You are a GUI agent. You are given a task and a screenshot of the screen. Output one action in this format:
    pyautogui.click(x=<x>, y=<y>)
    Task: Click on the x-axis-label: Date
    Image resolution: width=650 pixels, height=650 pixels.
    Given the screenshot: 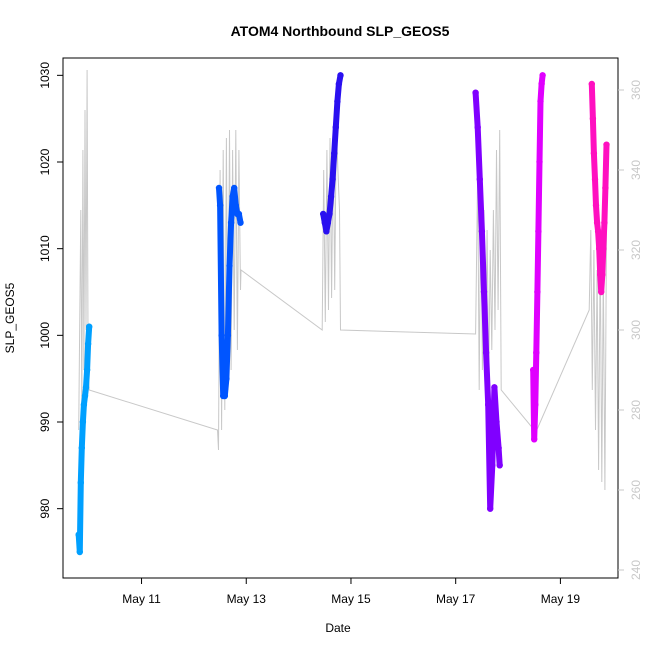 What is the action you would take?
    pyautogui.click(x=338, y=628)
    